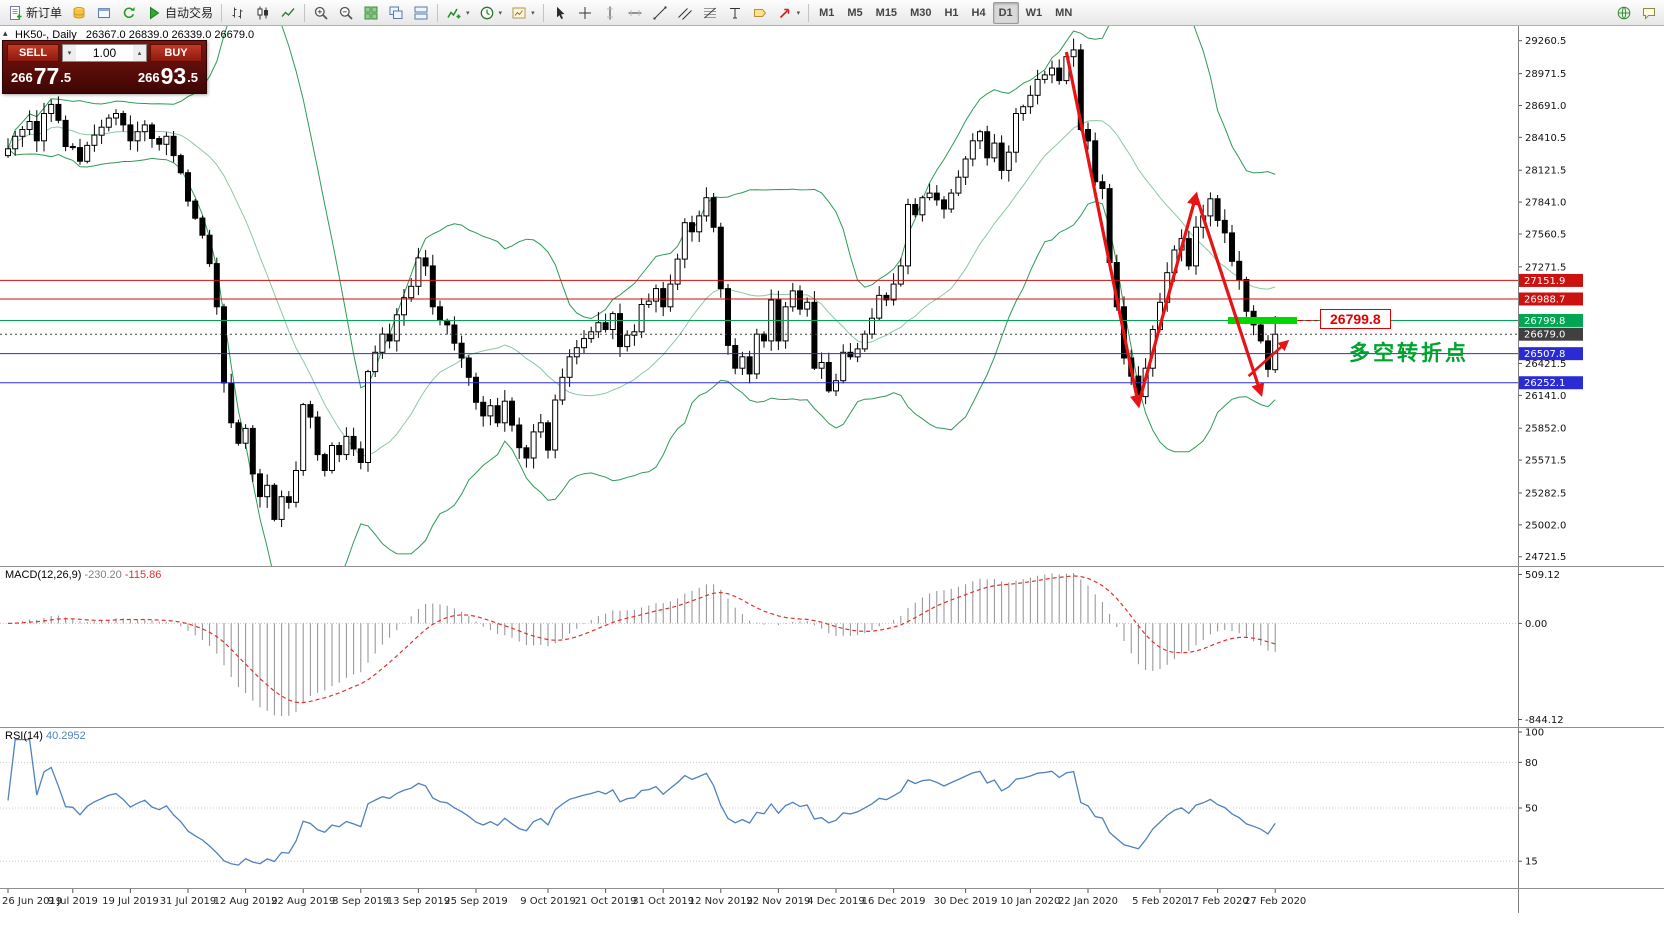 This screenshot has height=945, width=1664. What do you see at coordinates (22, 77) in the screenshot?
I see `sell-price-prefix: 266` at bounding box center [22, 77].